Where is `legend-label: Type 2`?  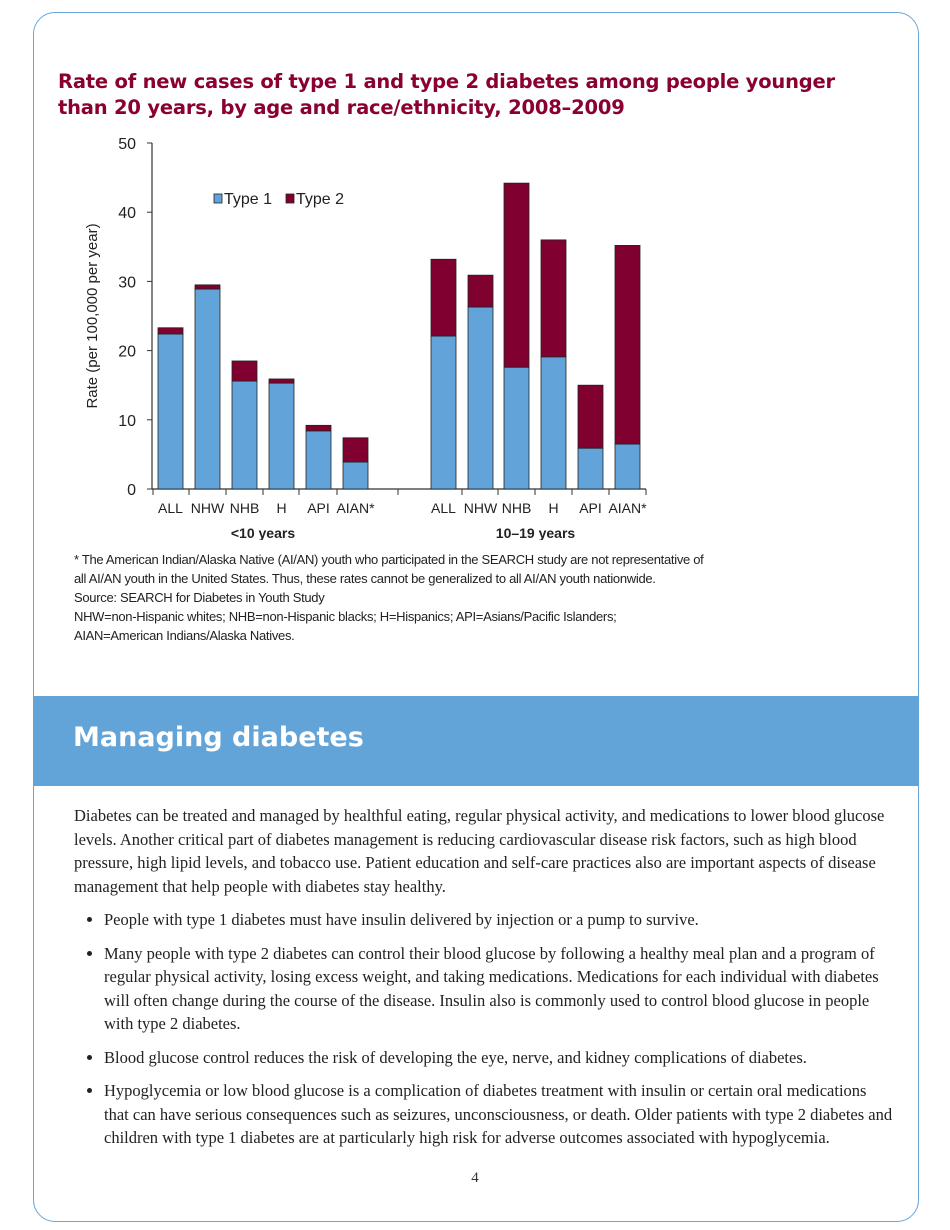
legend-label: Type 2 is located at coordinates (320, 199).